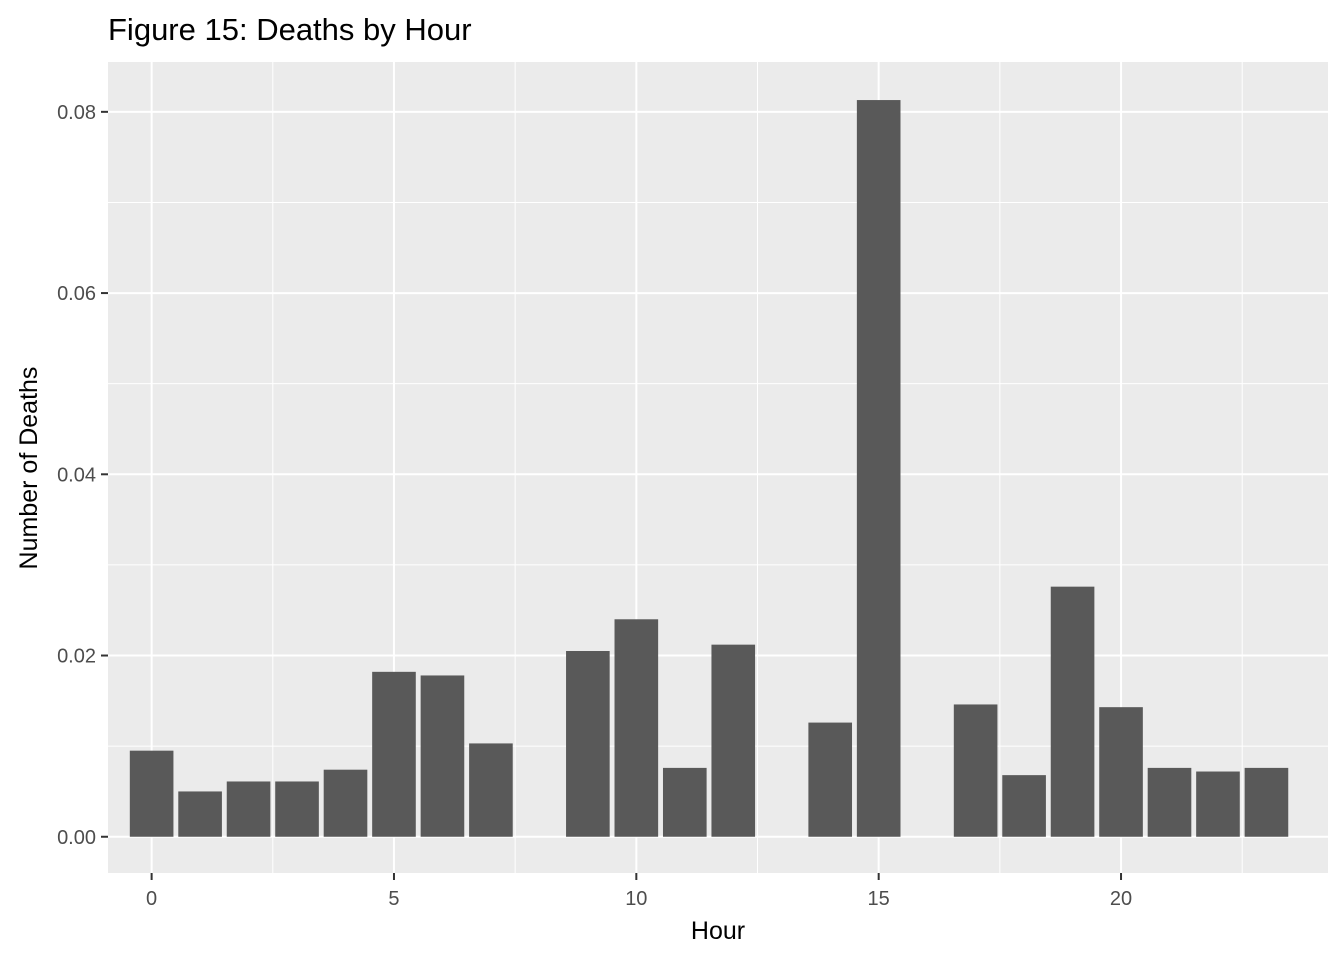 The width and height of the screenshot is (1344, 960). I want to click on chart-title: Figure 15: Deaths by Hour, so click(290, 29).